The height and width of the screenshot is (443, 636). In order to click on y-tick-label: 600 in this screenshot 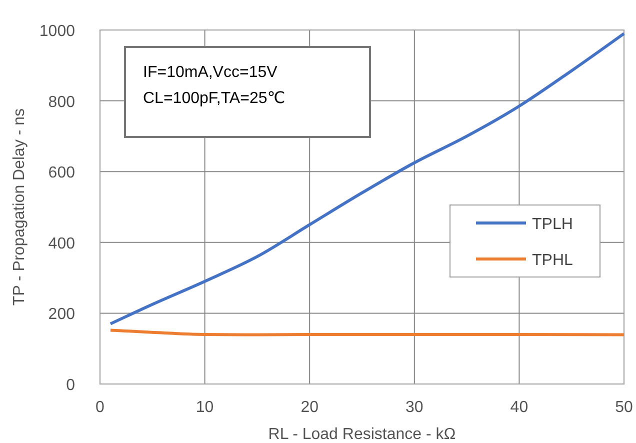, I will do `click(62, 173)`.